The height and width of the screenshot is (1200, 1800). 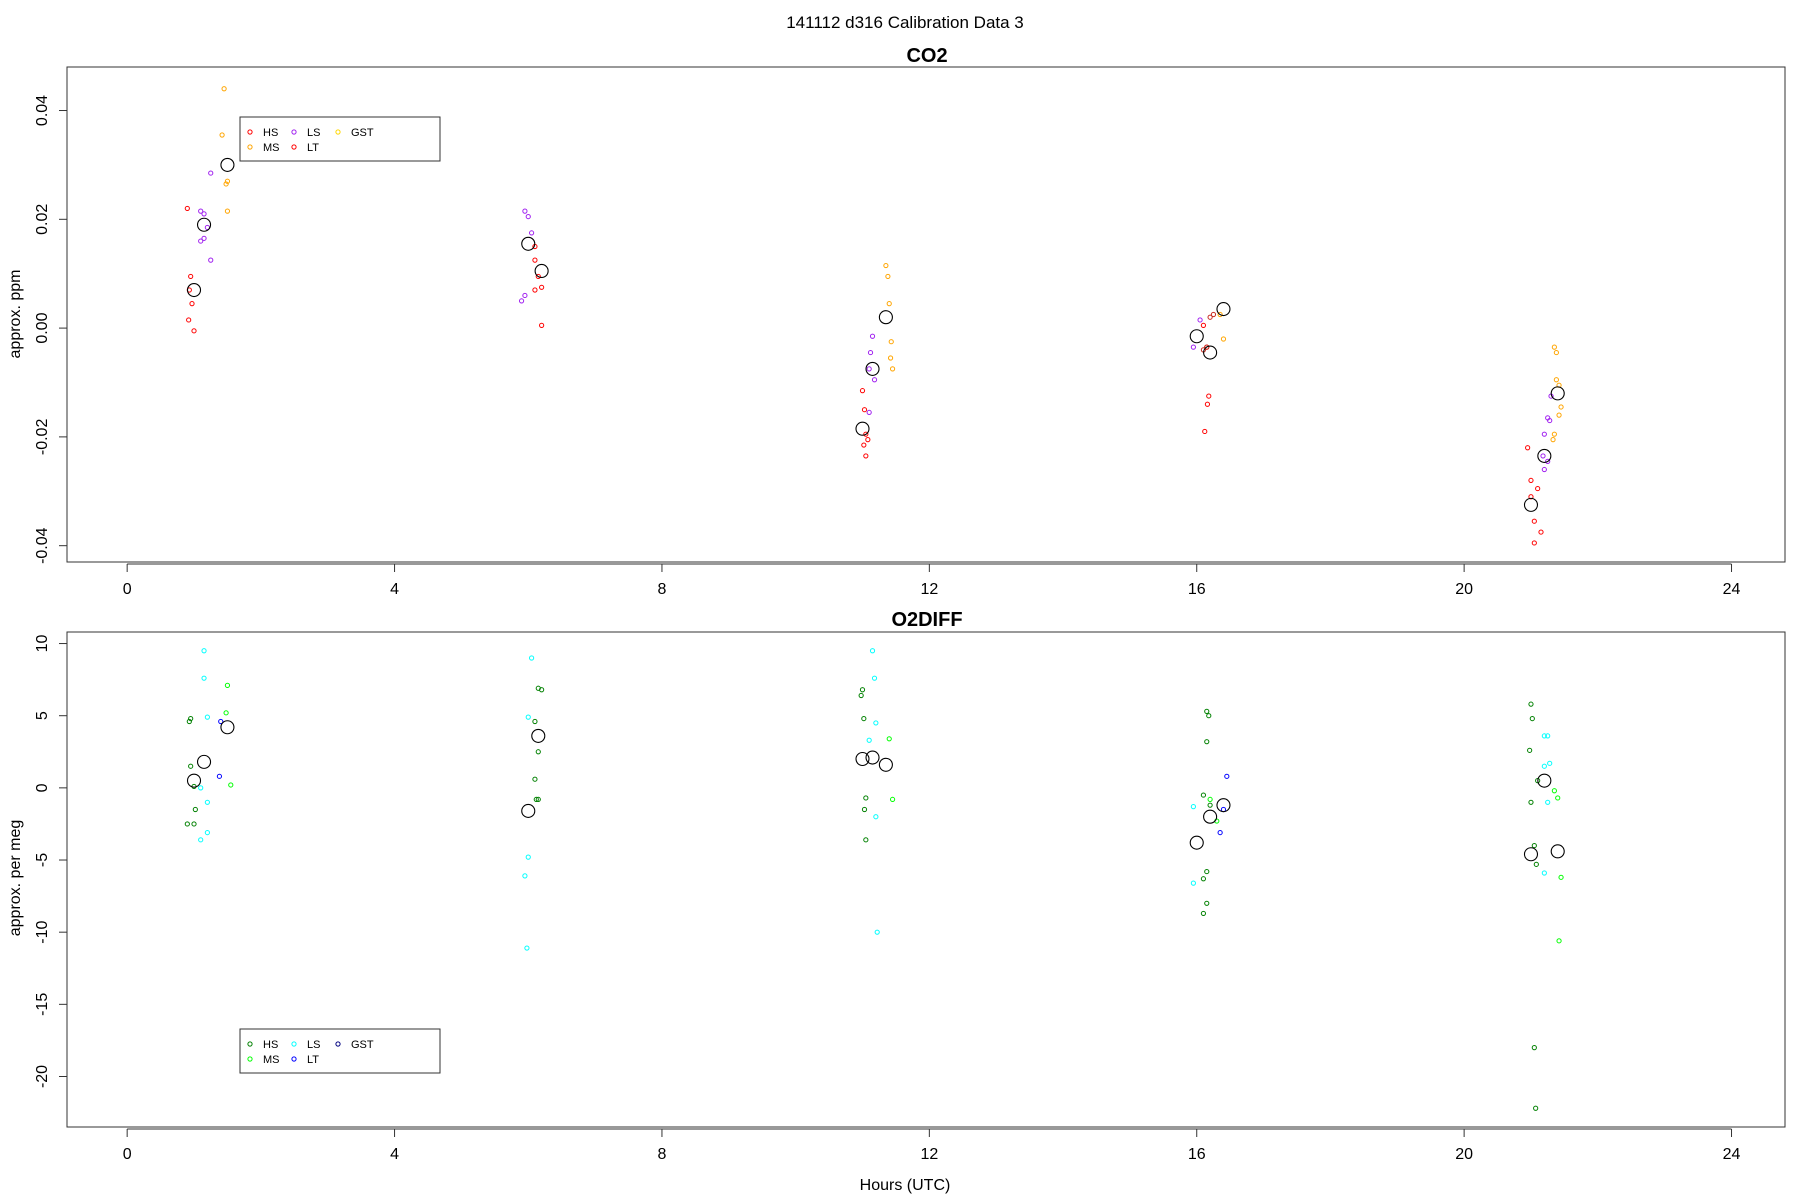 I want to click on o2diff-point-lt, so click(x=221, y=721).